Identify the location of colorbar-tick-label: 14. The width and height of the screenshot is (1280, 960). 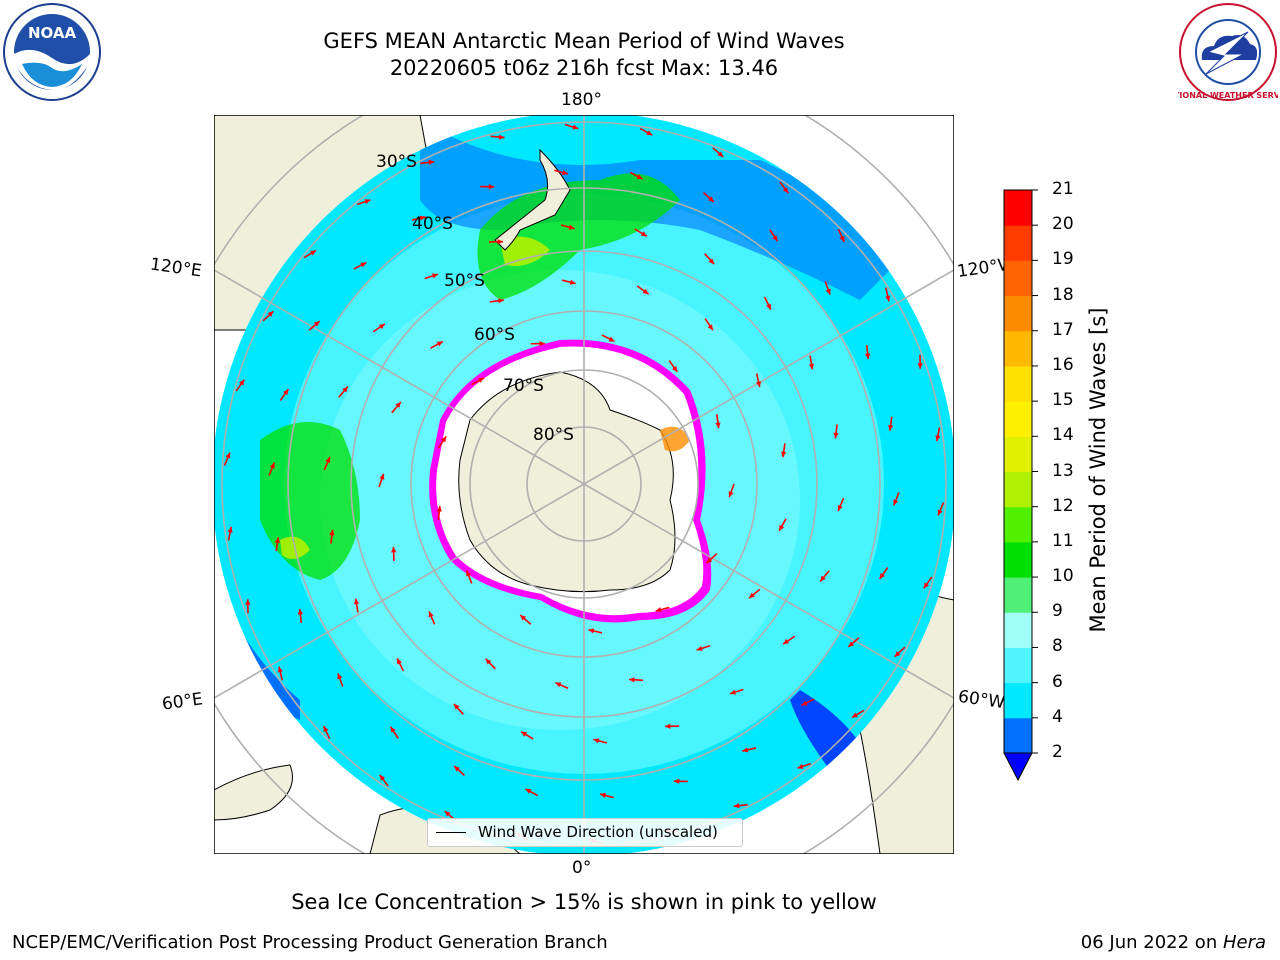
(1063, 435).